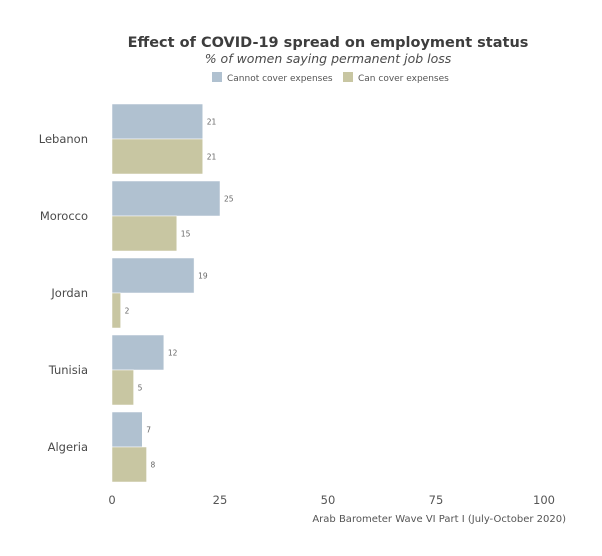 The image size is (602, 556). Describe the element at coordinates (116, 310) in the screenshot. I see `bar-jordan-can-cover` at that location.